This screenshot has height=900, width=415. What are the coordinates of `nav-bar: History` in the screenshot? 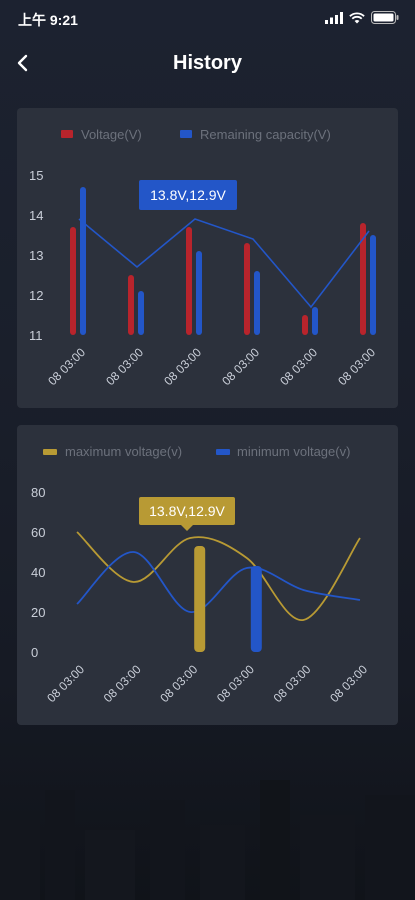 It's located at (207, 63).